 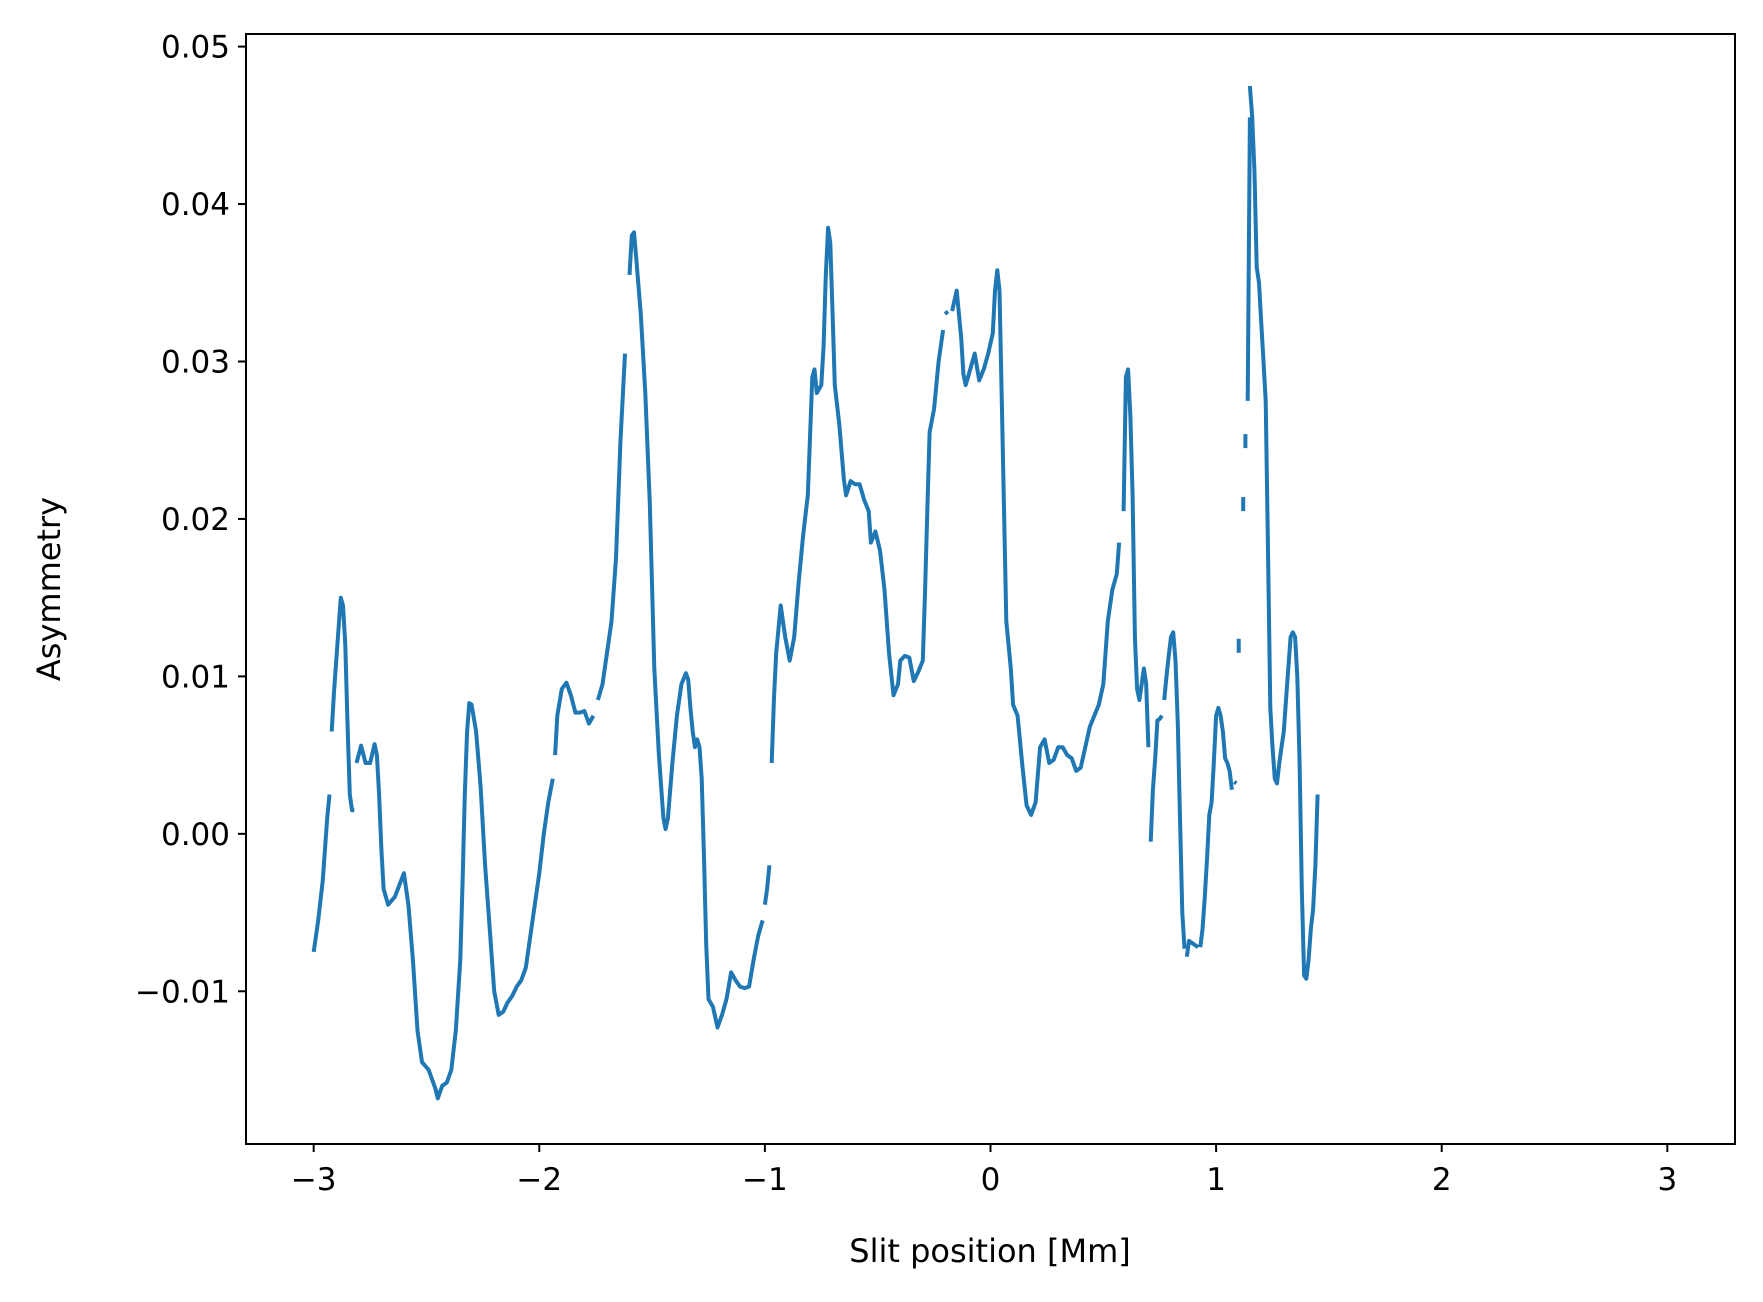 What do you see at coordinates (182, 992) in the screenshot?
I see `y-tick-label: −0.01` at bounding box center [182, 992].